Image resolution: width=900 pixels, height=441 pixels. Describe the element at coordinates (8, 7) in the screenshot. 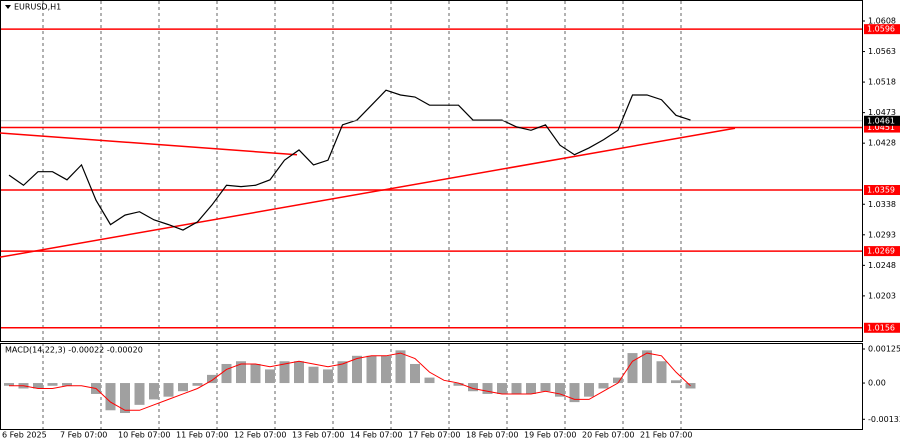

I see `symbol-menu-icon` at that location.